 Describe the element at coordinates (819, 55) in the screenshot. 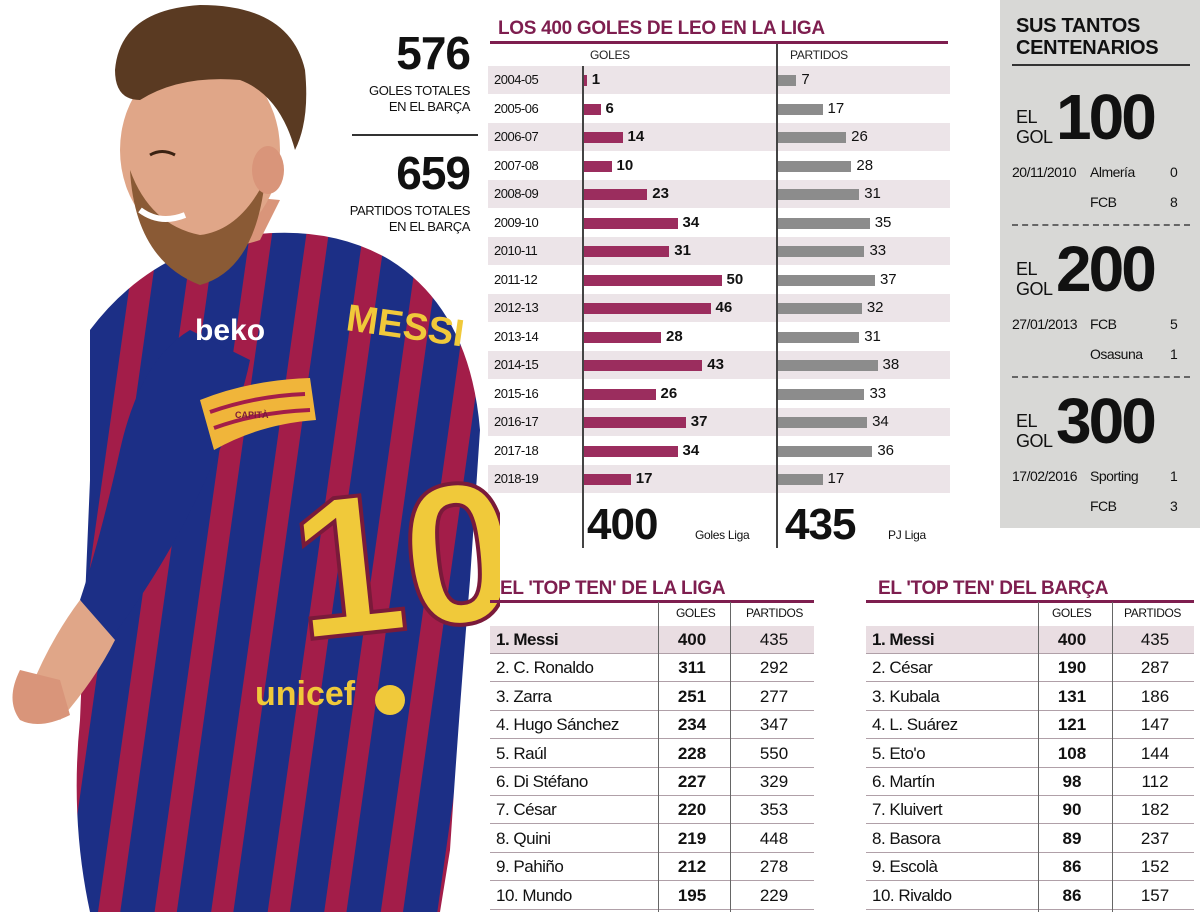

I see `matches-column-header: PARTIDOS` at that location.